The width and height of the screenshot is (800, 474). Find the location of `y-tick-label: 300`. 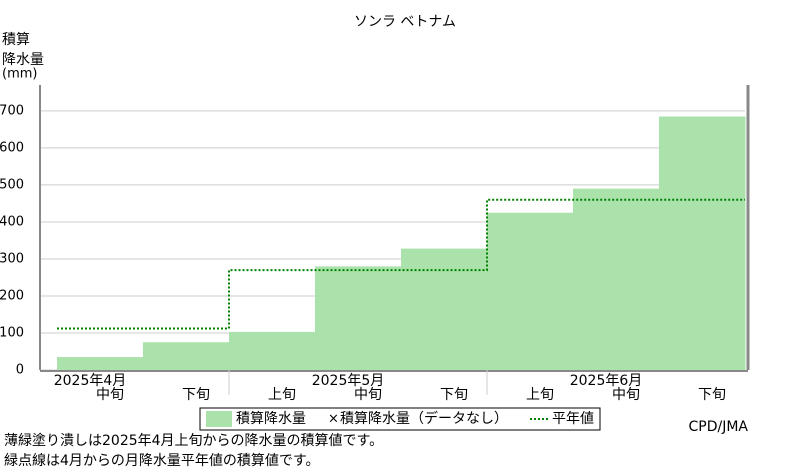

y-tick-label: 300 is located at coordinates (12, 258).